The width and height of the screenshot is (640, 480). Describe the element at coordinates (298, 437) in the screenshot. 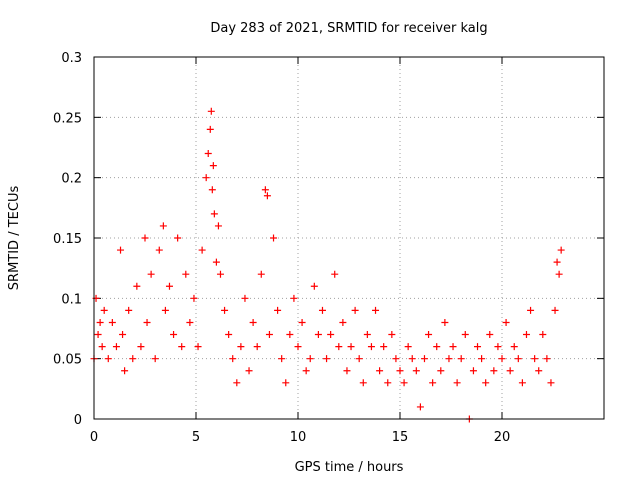

I see `x-tick-label: 10` at that location.